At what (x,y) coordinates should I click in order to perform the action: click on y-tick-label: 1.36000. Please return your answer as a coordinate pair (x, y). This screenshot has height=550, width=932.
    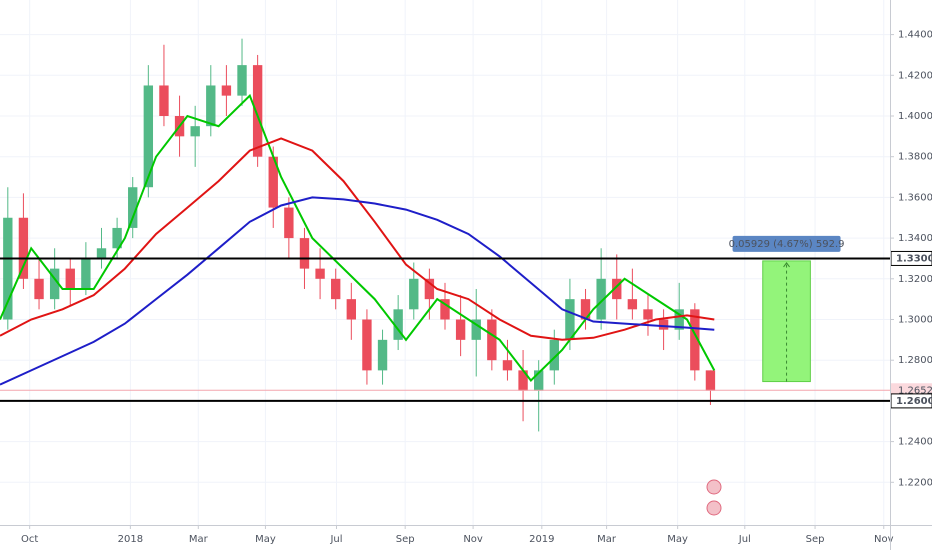
    Looking at the image, I should click on (915, 197).